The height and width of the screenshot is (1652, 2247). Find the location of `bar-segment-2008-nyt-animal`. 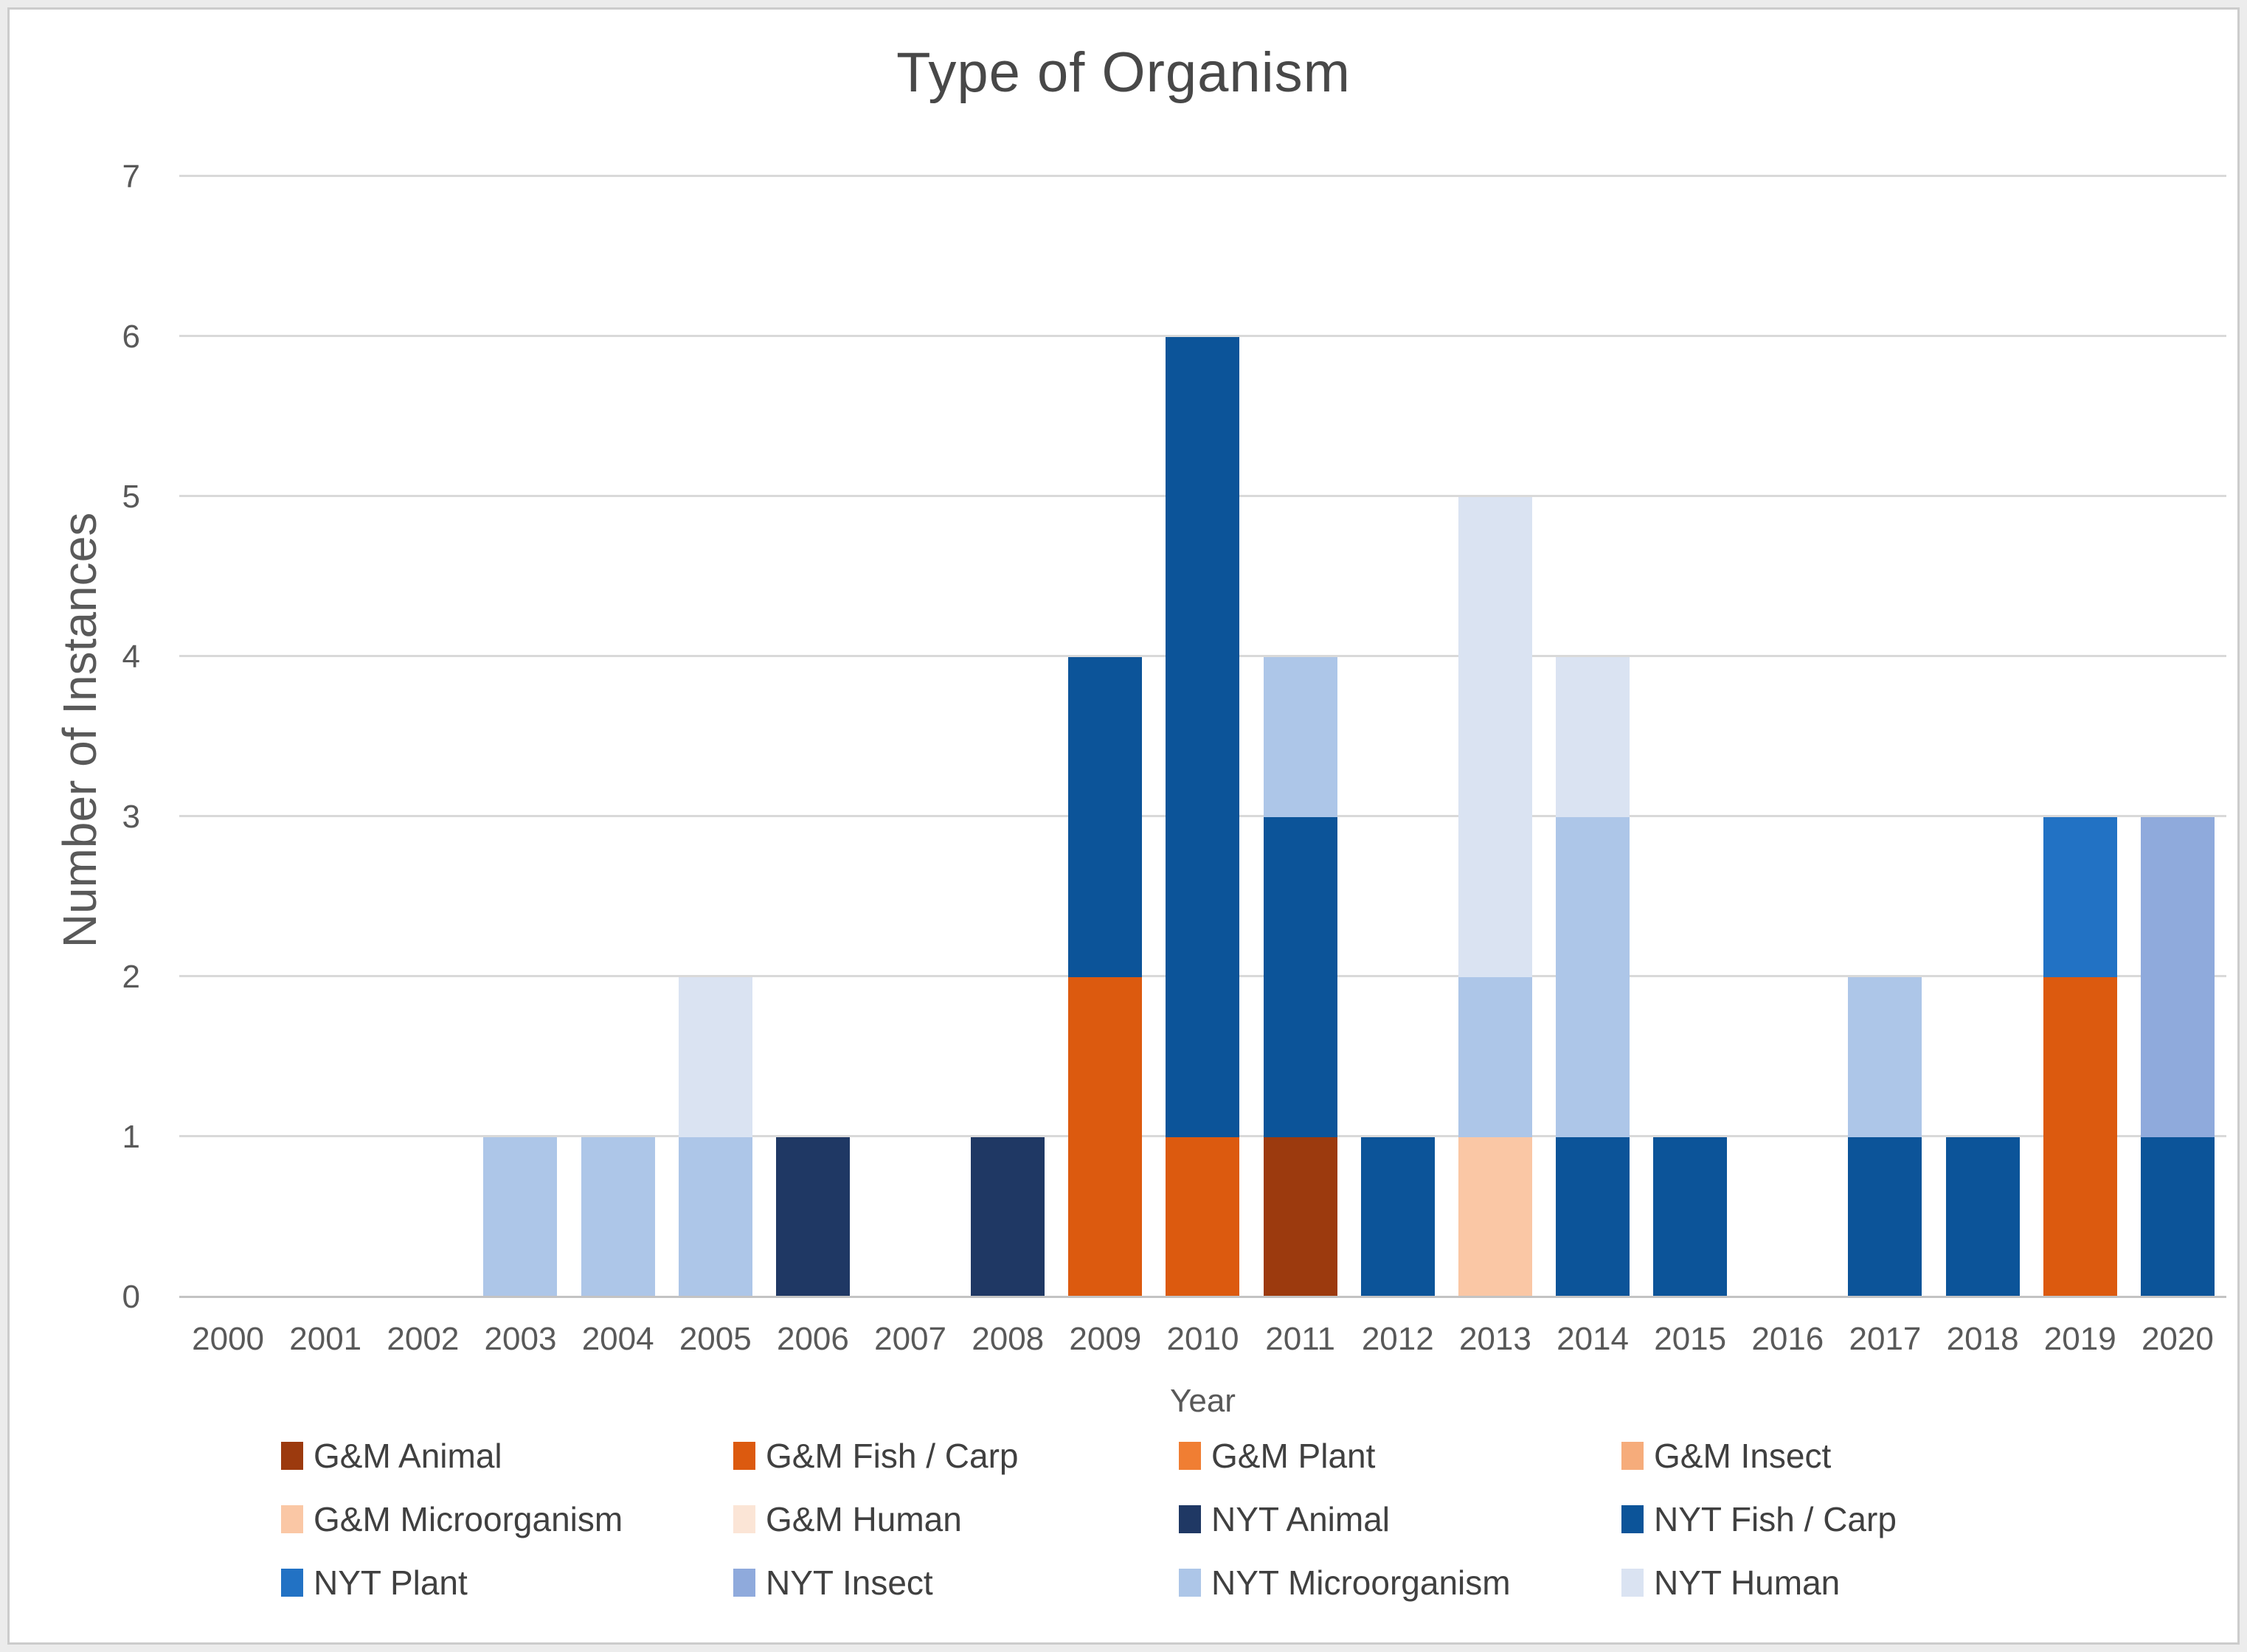

bar-segment-2008-nyt-animal is located at coordinates (1008, 1217).